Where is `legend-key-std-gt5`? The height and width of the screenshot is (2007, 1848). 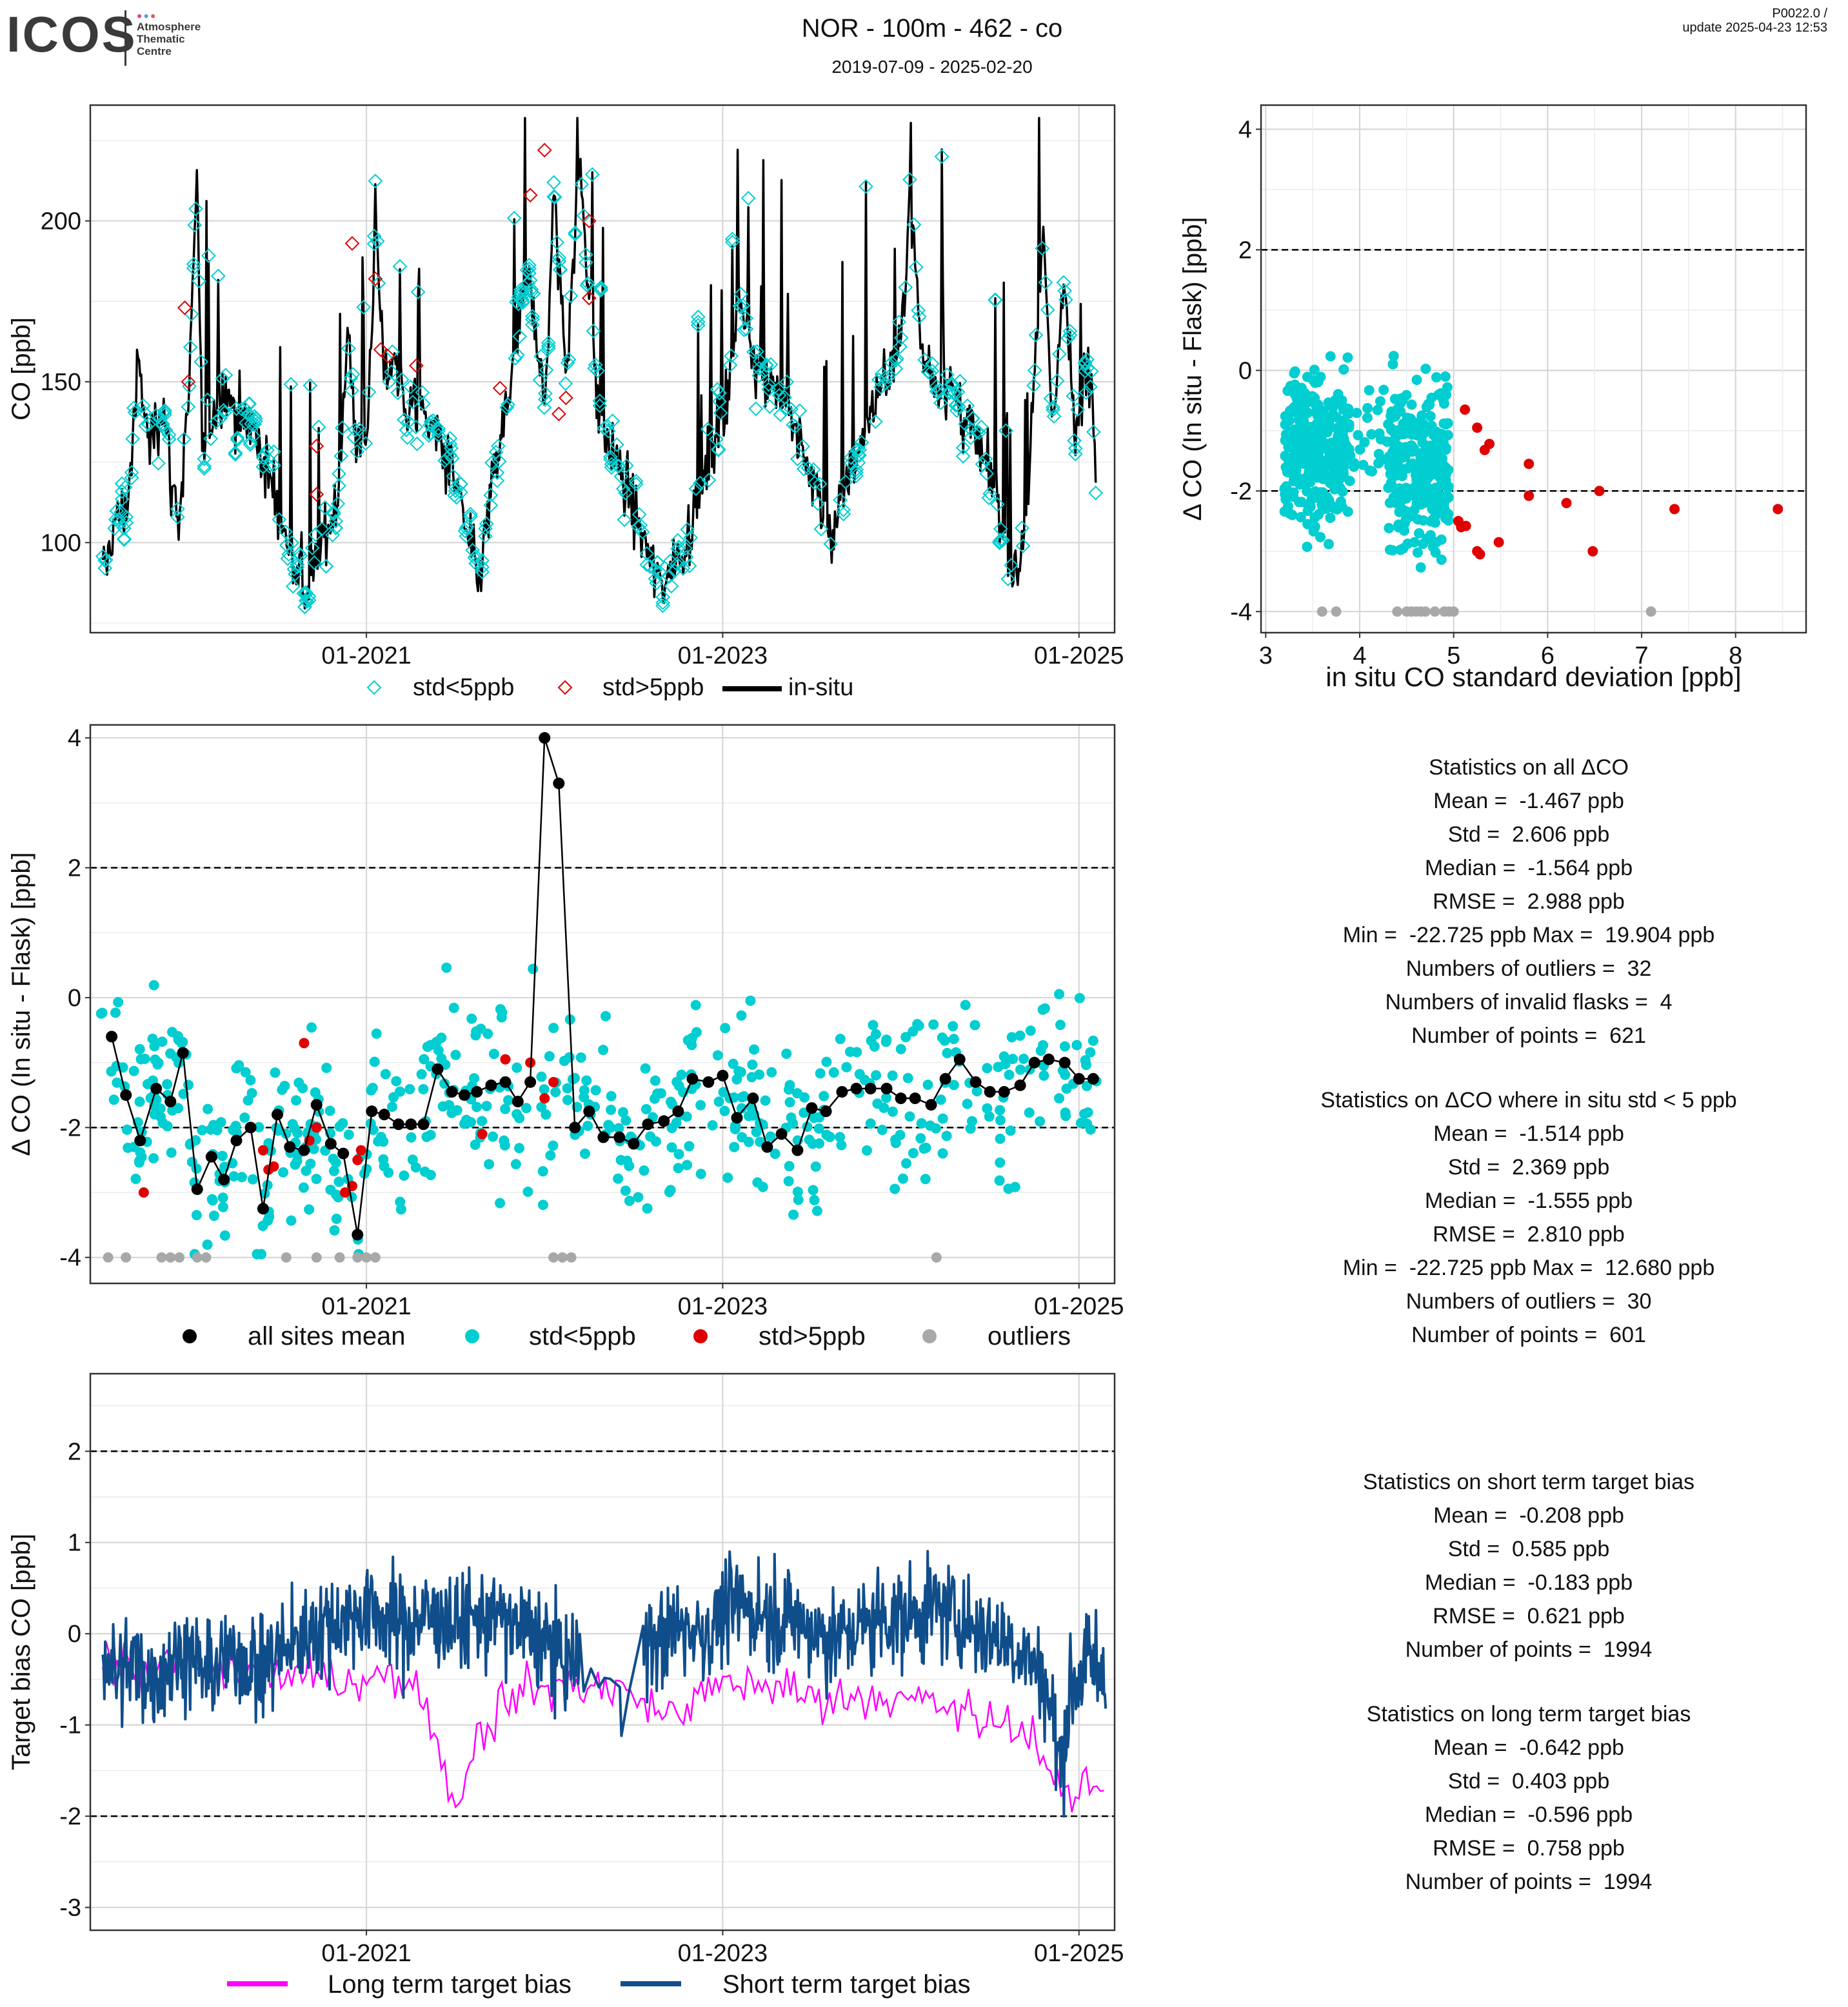 legend-key-std-gt5 is located at coordinates (565, 687).